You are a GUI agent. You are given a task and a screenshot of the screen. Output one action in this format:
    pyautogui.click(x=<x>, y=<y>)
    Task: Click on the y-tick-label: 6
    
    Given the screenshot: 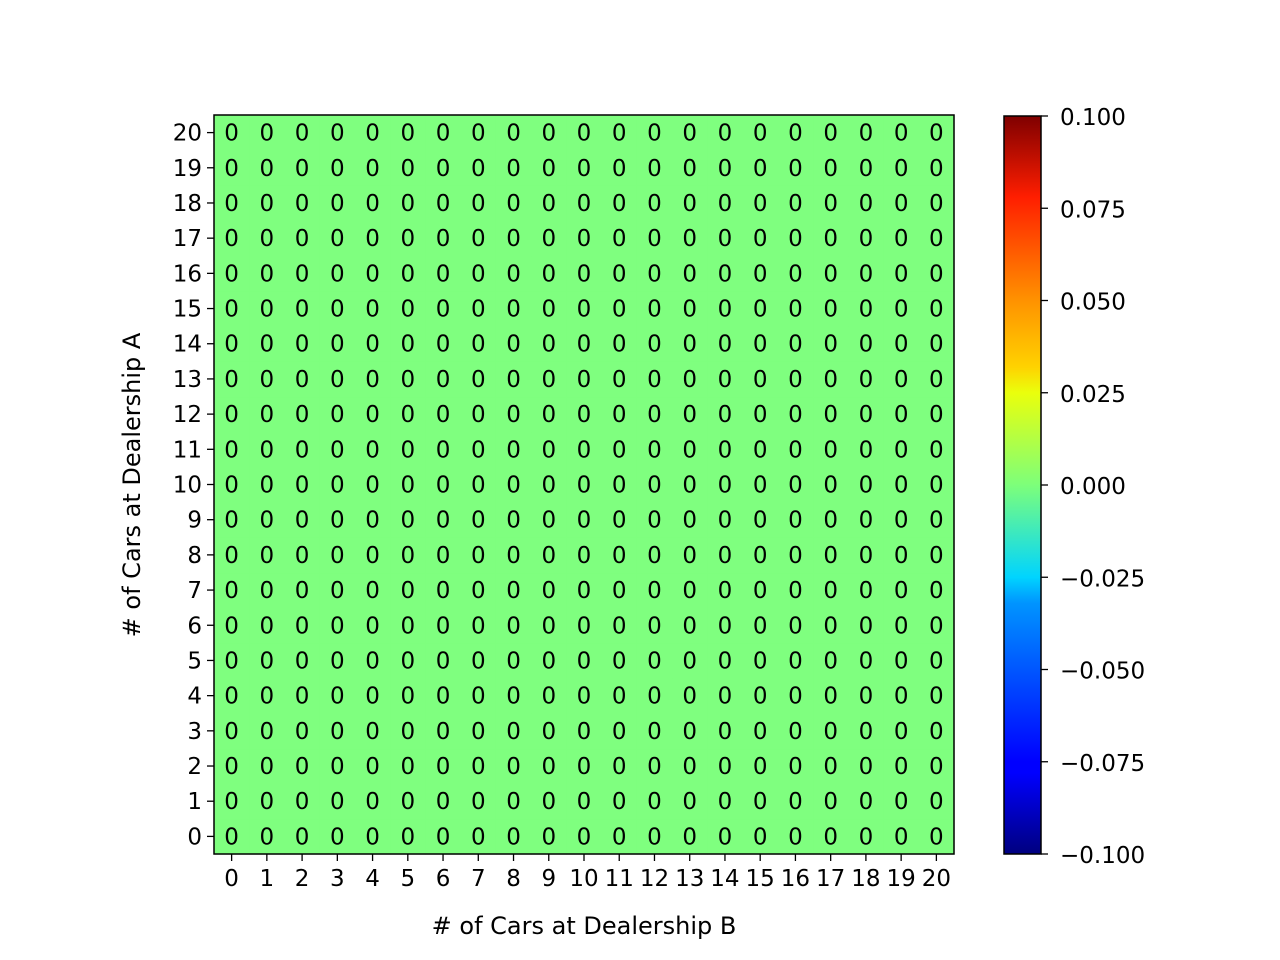 What is the action you would take?
    pyautogui.click(x=194, y=626)
    